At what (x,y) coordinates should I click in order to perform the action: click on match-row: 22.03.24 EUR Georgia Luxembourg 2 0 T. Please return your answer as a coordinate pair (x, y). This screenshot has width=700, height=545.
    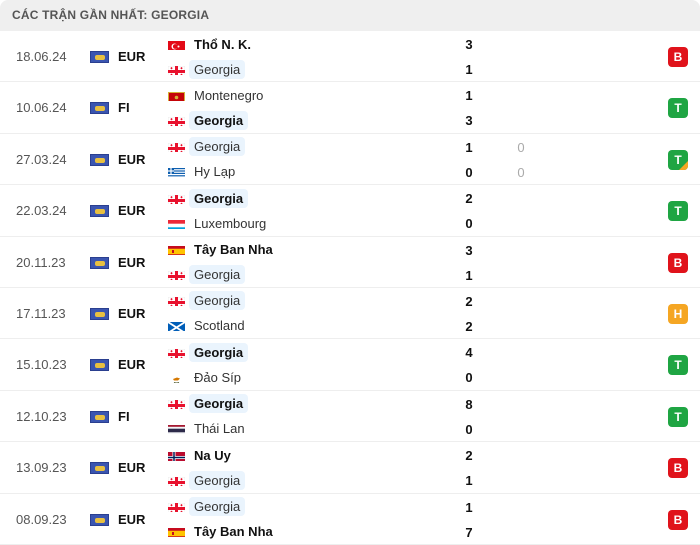
    Looking at the image, I should click on (350, 211).